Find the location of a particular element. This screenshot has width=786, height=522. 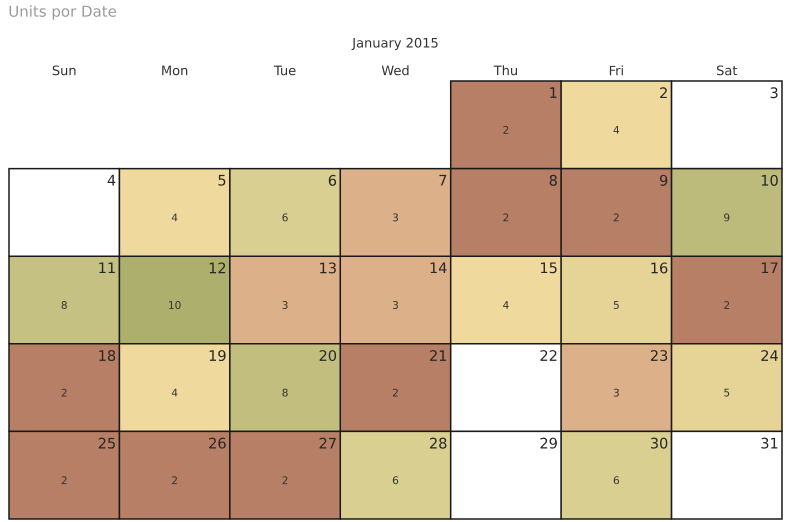

annotation: 9 is located at coordinates (664, 180).